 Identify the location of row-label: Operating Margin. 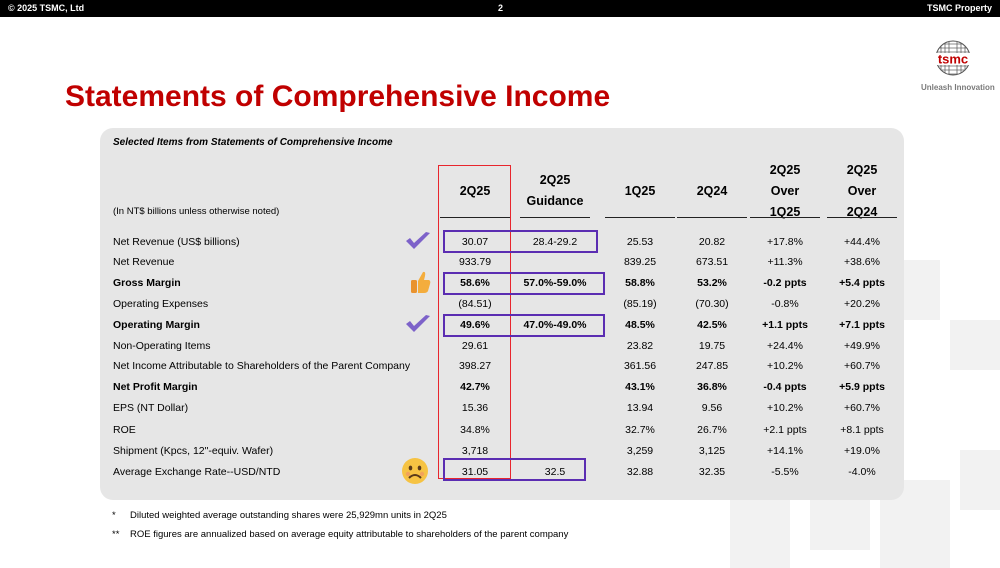
(156, 325).